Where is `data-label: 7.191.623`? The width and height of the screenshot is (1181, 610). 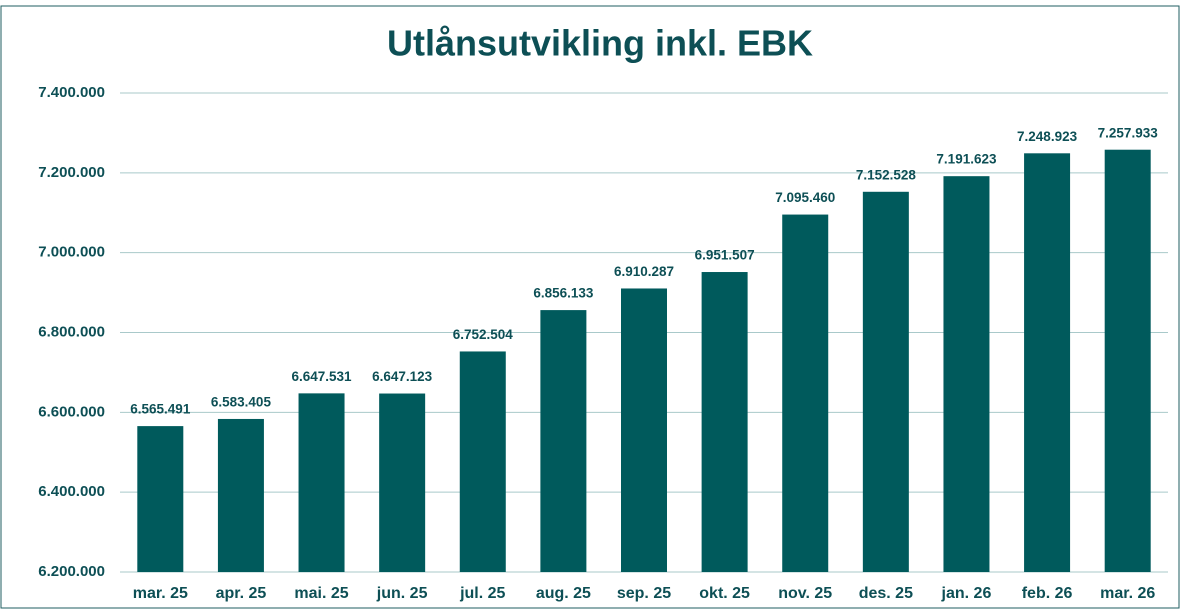 data-label: 7.191.623 is located at coordinates (966, 159).